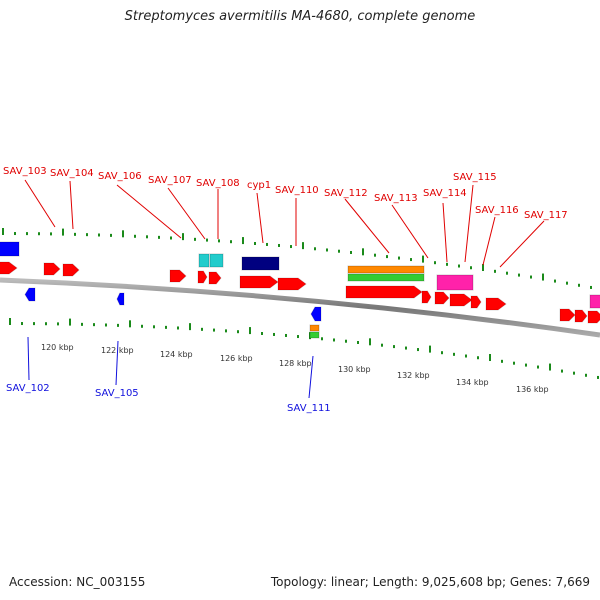 Image resolution: width=600 pixels, height=600 pixels. I want to click on lower-scale-ticks, so click(304, 348).